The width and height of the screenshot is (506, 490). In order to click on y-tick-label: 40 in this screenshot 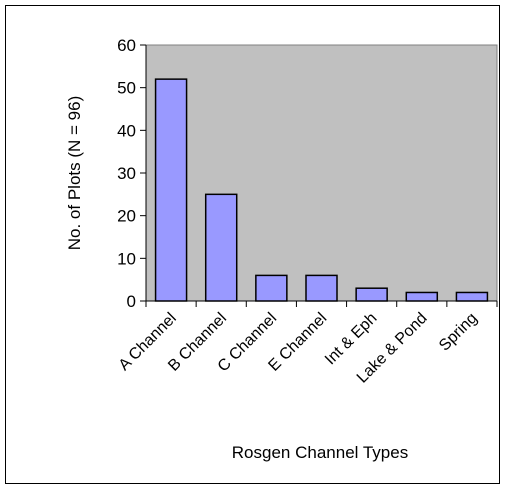, I will do `click(126, 130)`.